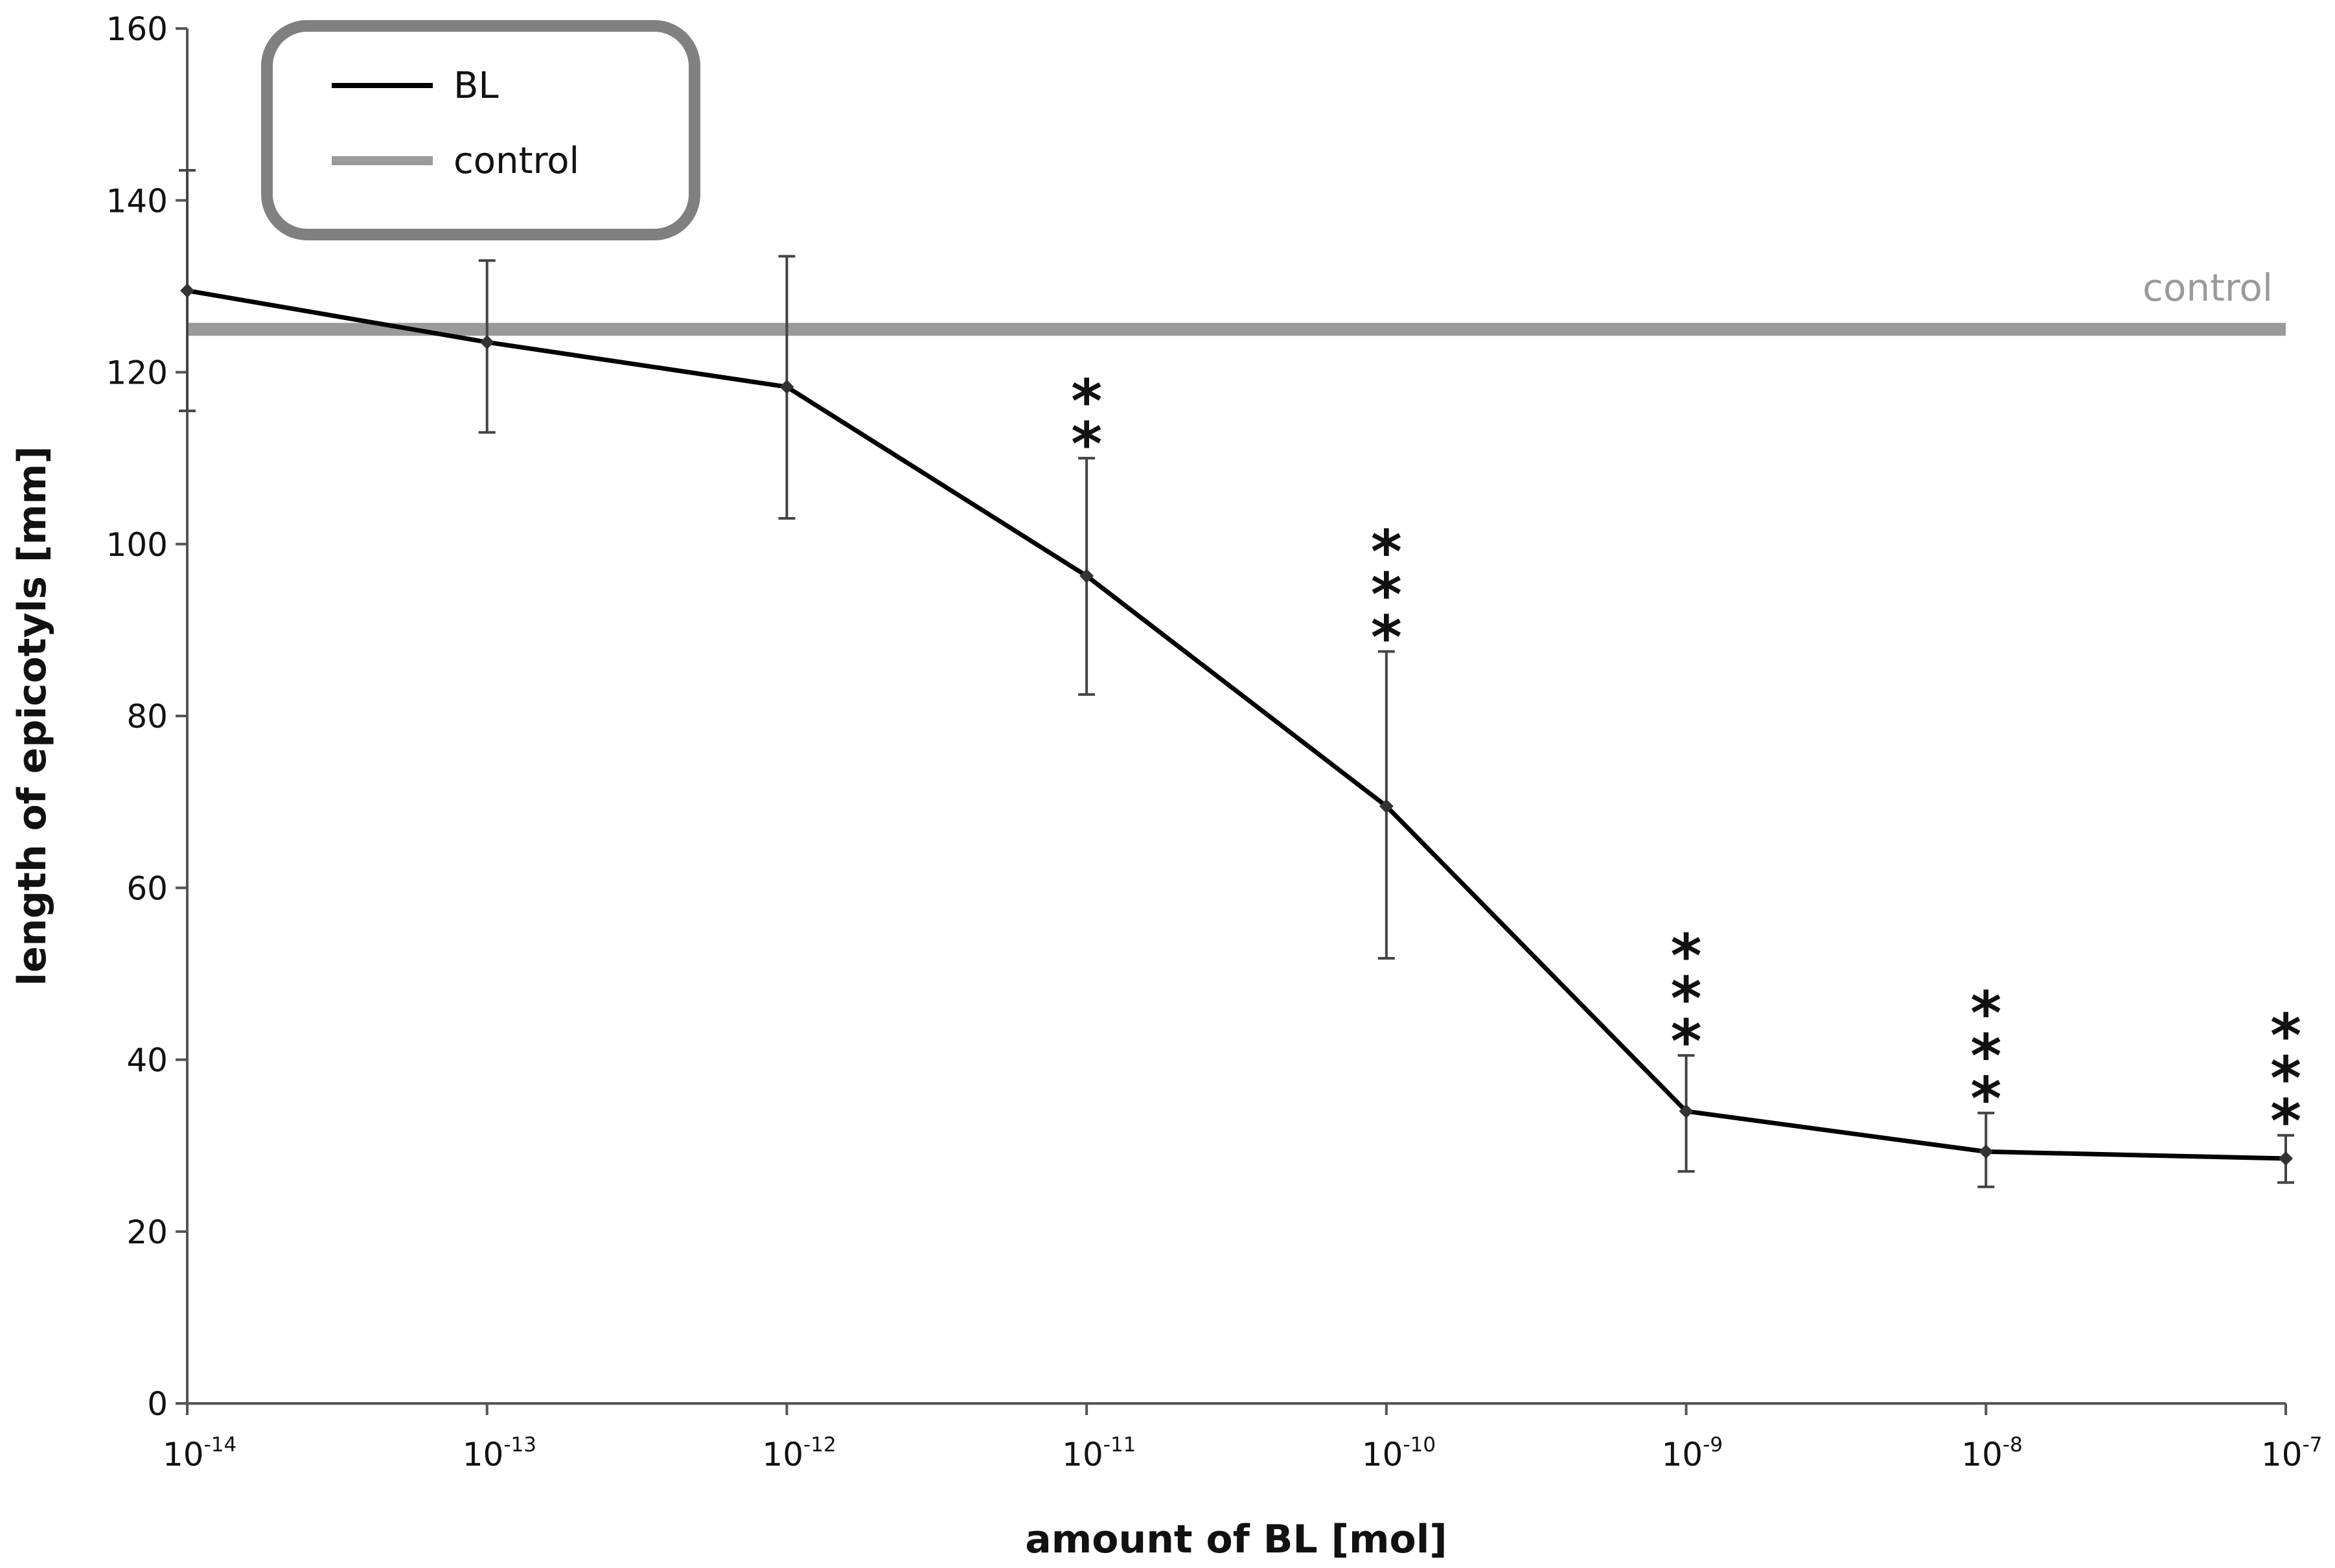 Image resolution: width=2335 pixels, height=1568 pixels. What do you see at coordinates (799, 1453) in the screenshot?
I see `x-tick-label--12: 10⁻¹²` at bounding box center [799, 1453].